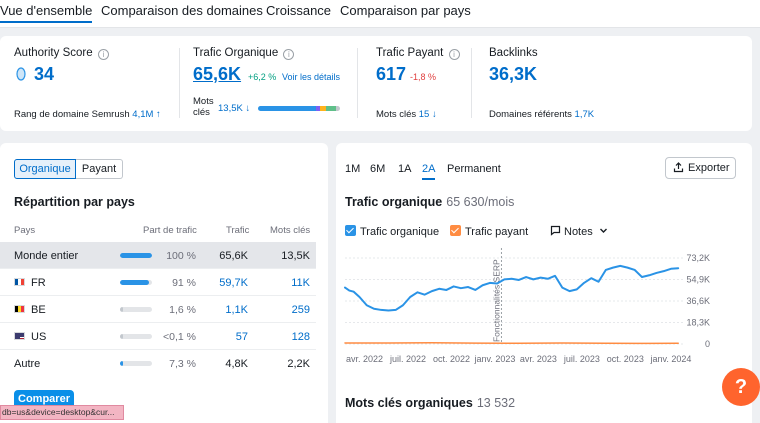  Describe the element at coordinates (429, 171) in the screenshot. I see `range-2a: 2A` at that location.